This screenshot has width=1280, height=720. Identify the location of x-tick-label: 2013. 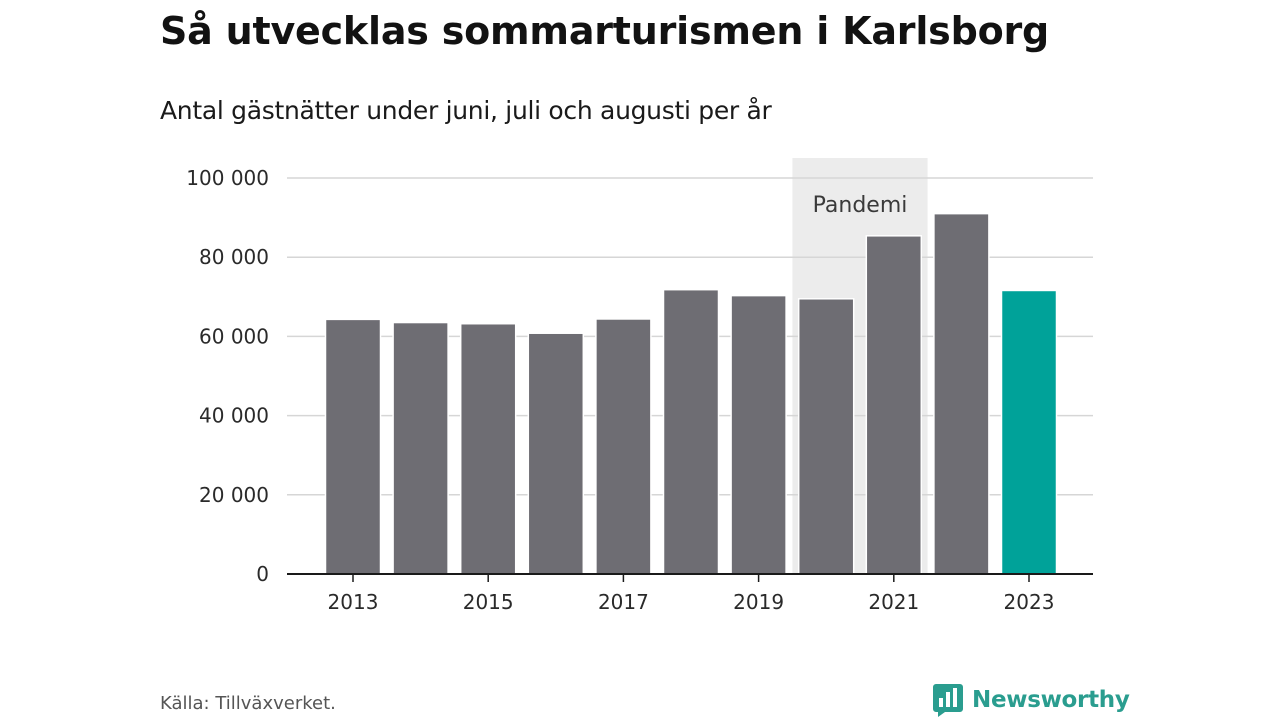
(353, 602).